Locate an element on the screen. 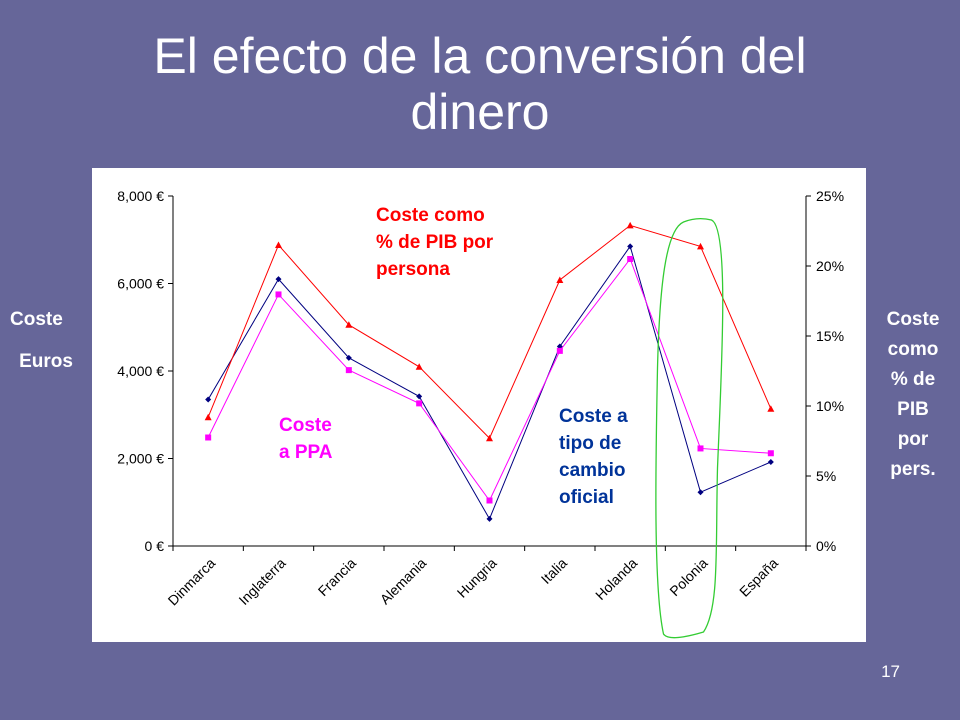 The image size is (960, 720). right-axis-tick-label: 5% is located at coordinates (826, 476).